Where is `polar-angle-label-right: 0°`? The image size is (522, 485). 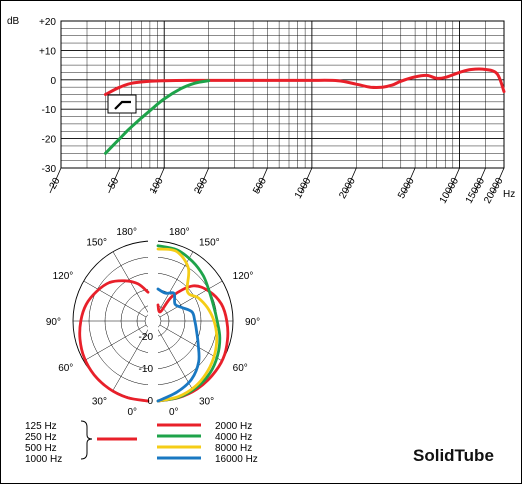
polar-angle-label-right: 0° is located at coordinates (174, 412).